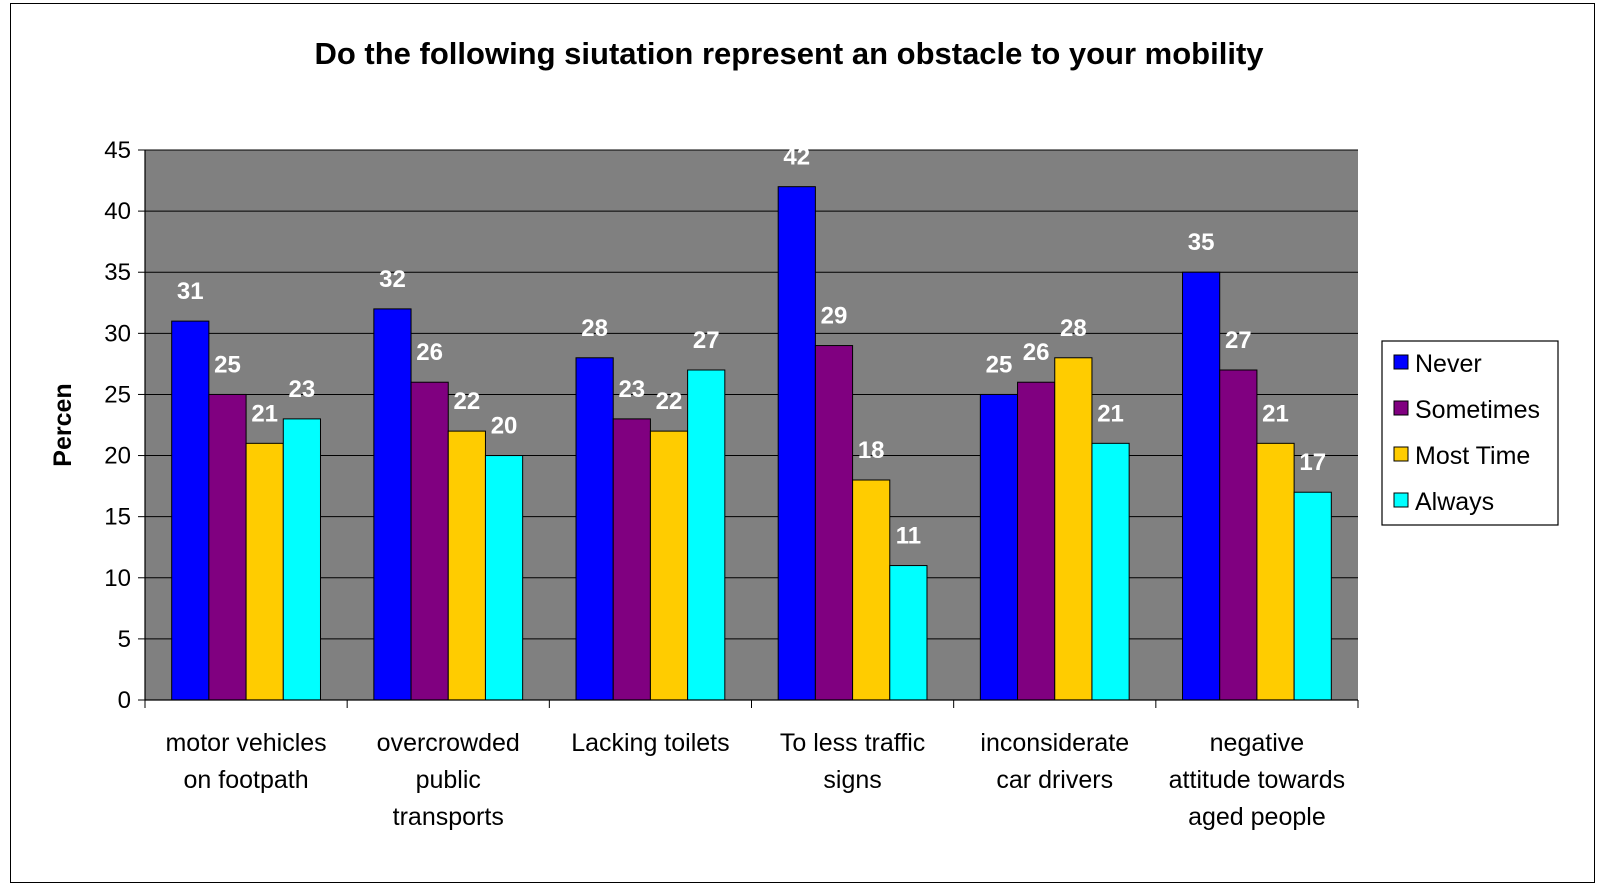 This screenshot has width=1610, height=885. Describe the element at coordinates (117, 211) in the screenshot. I see `y-tick-label: 40` at that location.